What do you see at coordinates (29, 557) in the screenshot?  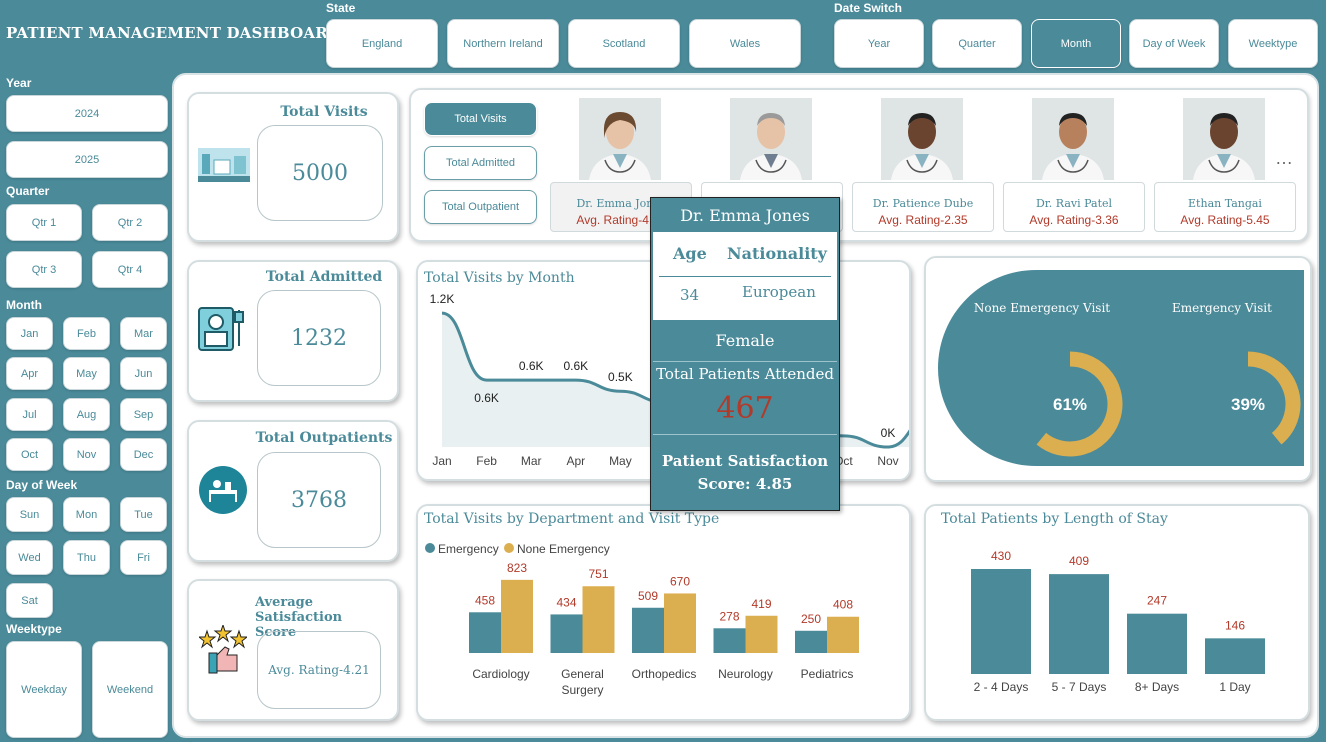 I see `day-option-wed: Wed` at bounding box center [29, 557].